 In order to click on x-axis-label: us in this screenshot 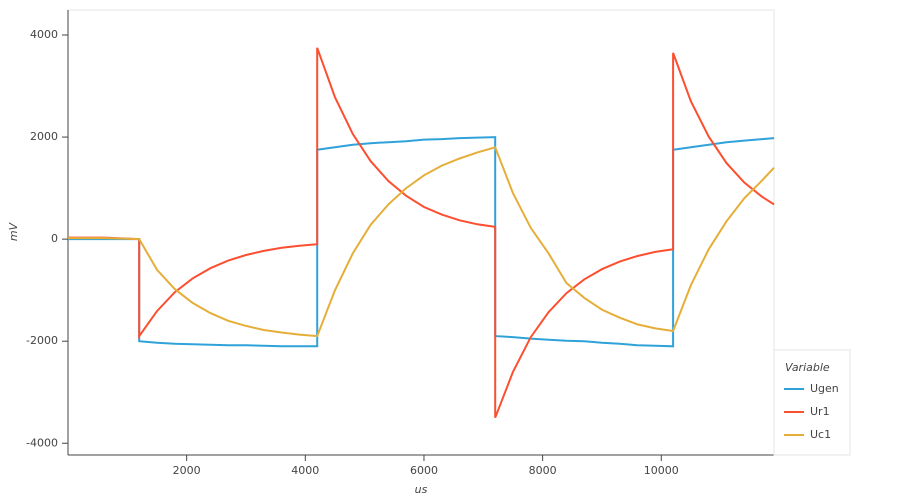, I will do `click(421, 489)`.